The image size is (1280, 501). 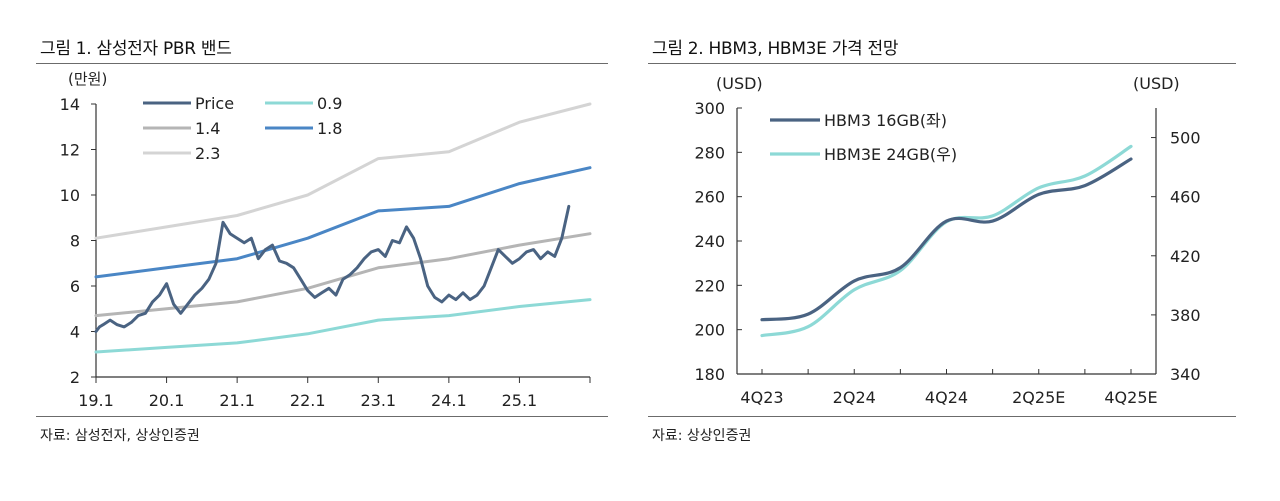 What do you see at coordinates (449, 400) in the screenshot?
I see `x-tick-label: 24.1` at bounding box center [449, 400].